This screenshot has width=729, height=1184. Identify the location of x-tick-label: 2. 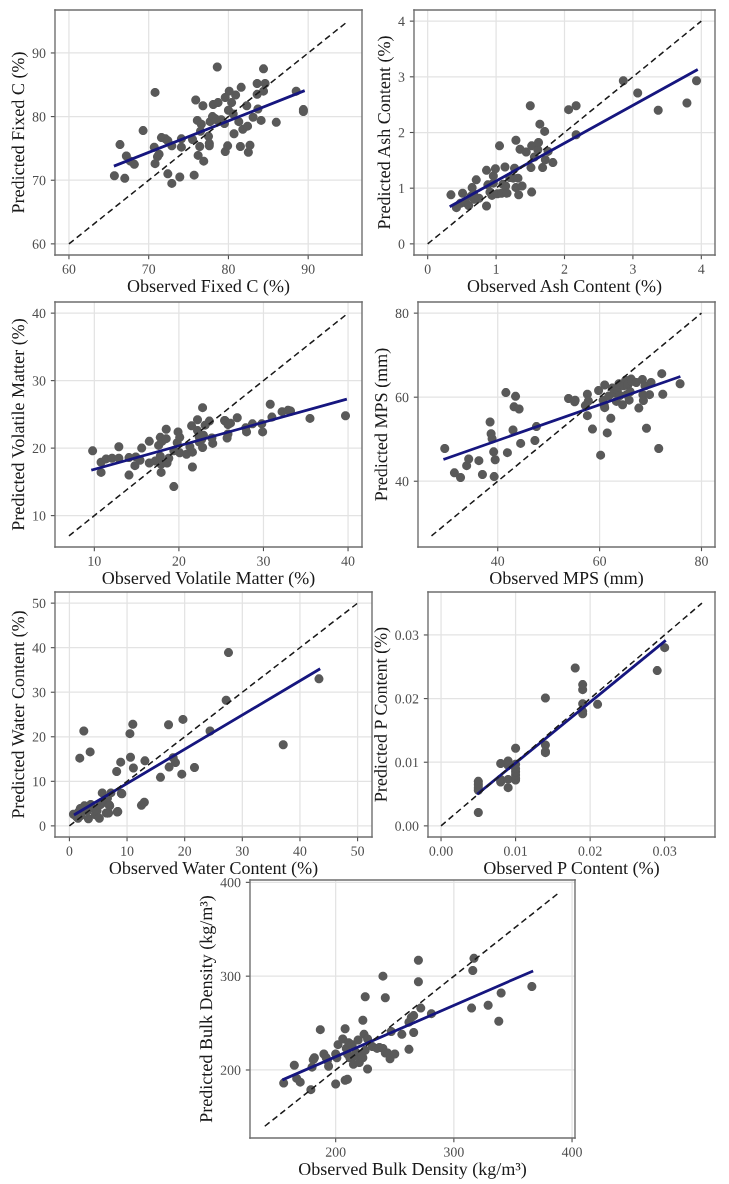
(564, 269).